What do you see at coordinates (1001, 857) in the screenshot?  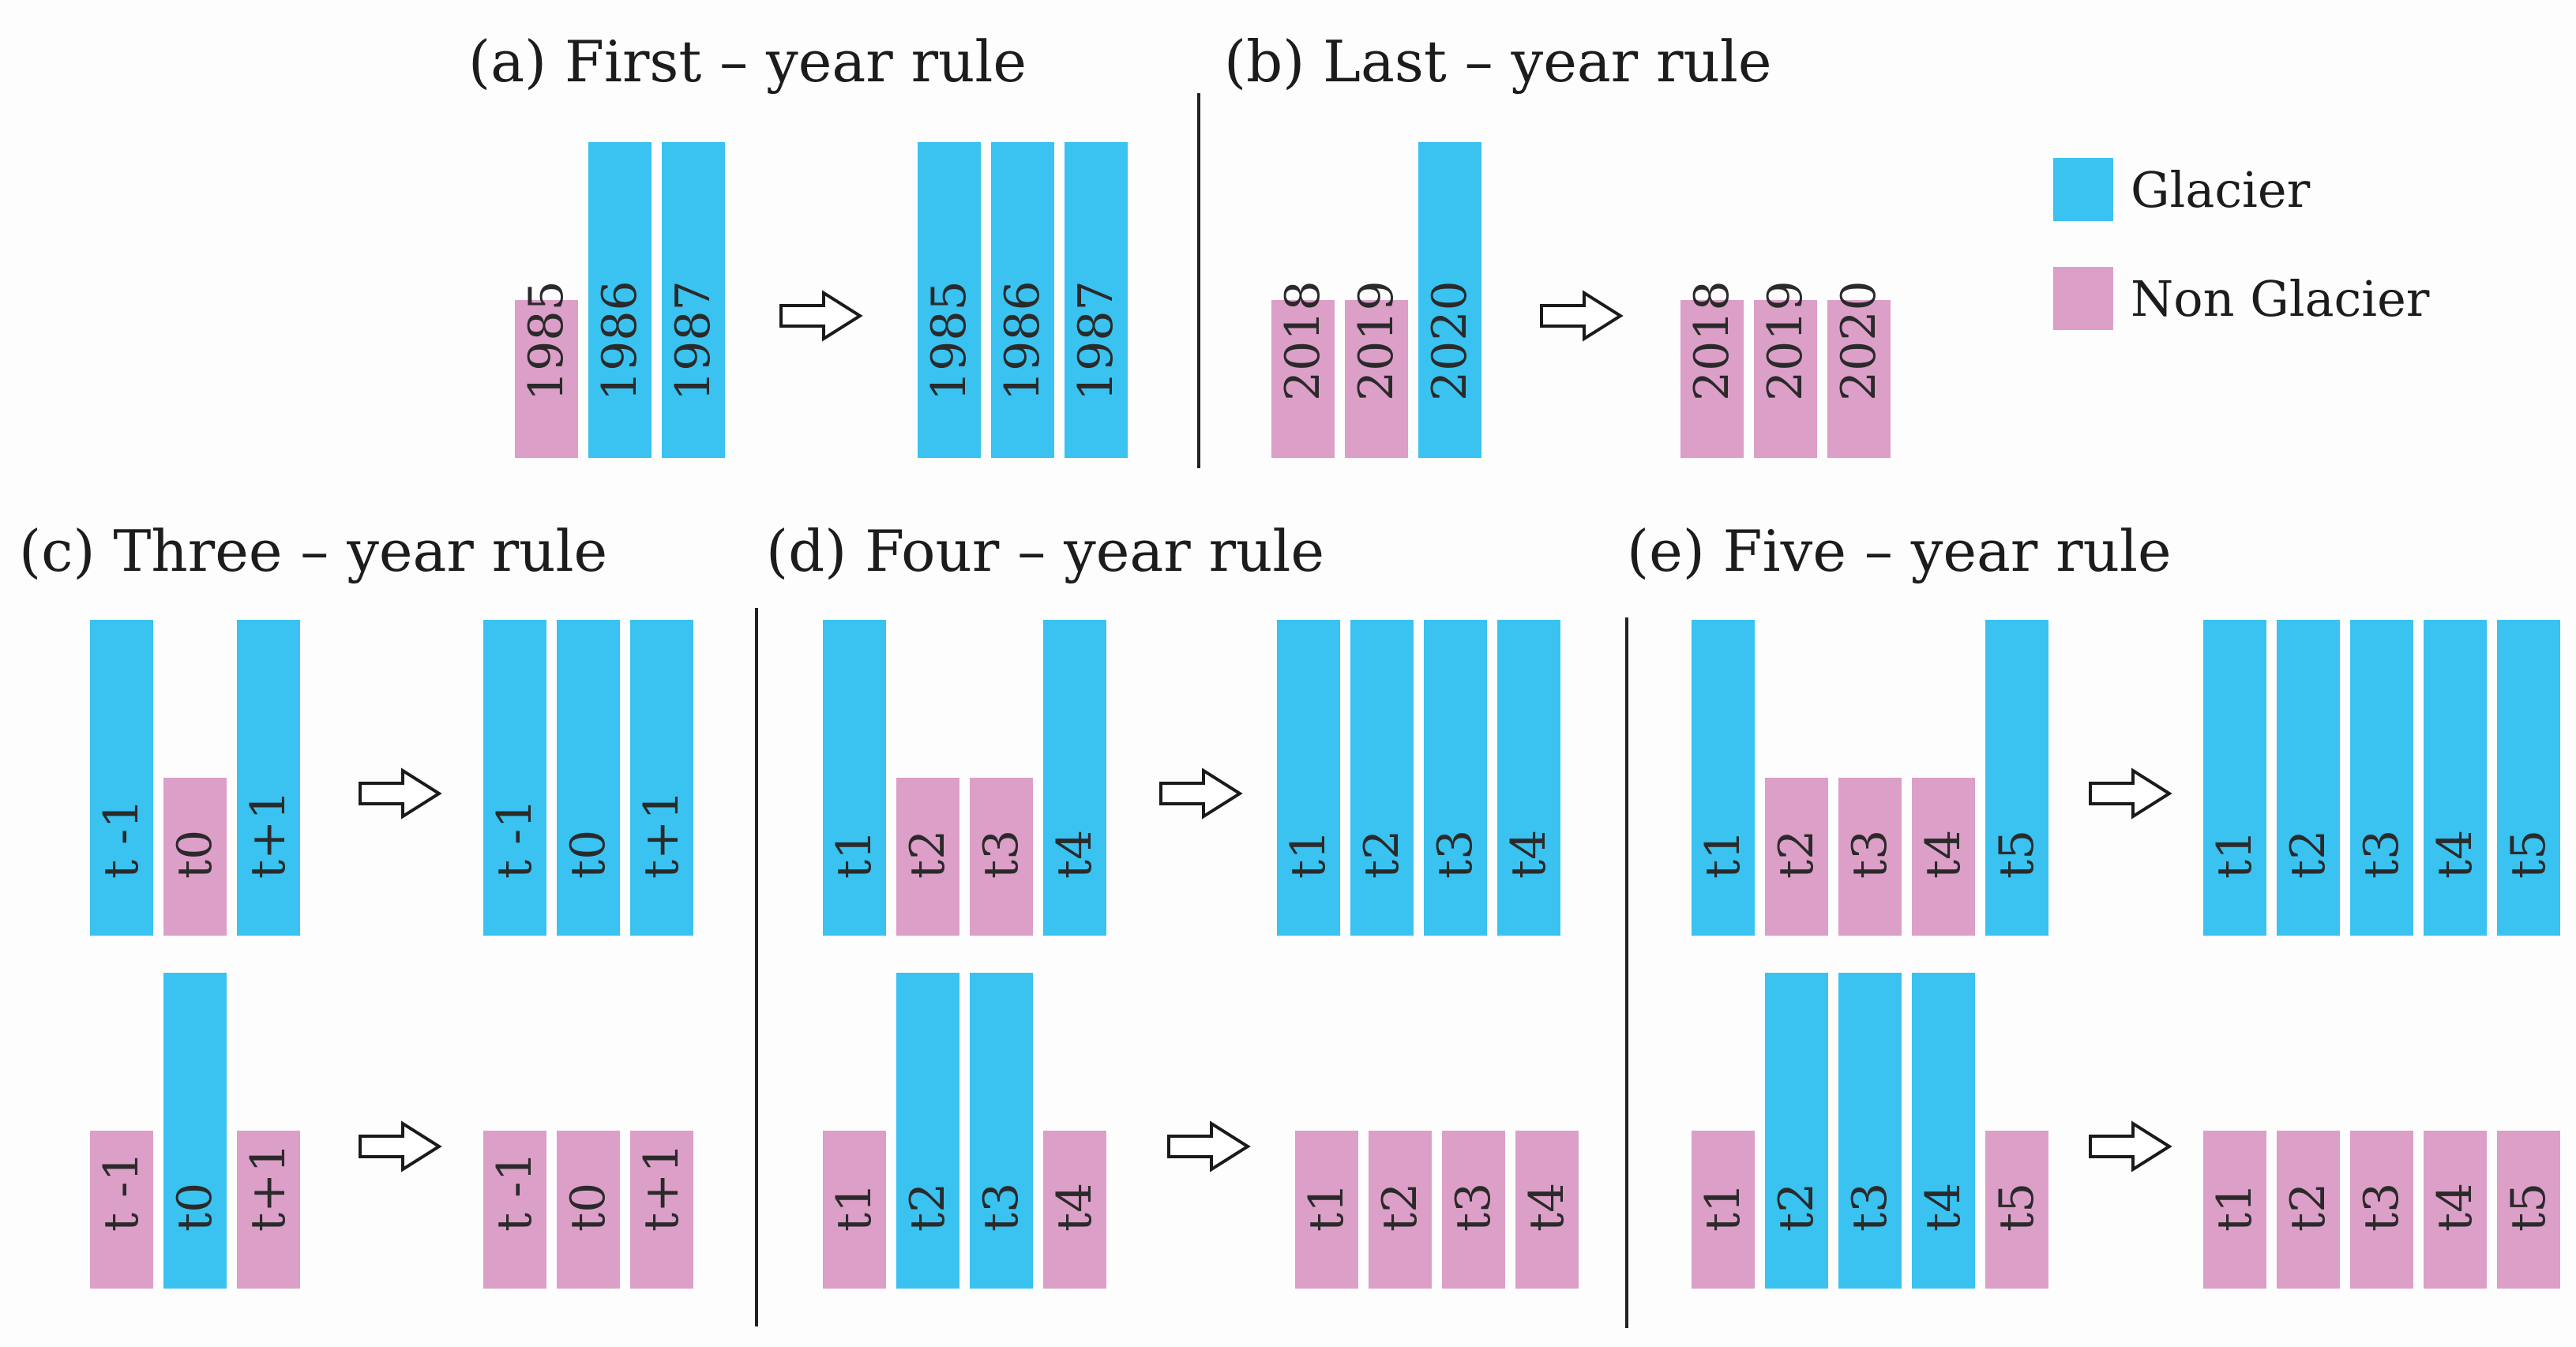 I see `panel-d-row1-before-bar-3: t3` at bounding box center [1001, 857].